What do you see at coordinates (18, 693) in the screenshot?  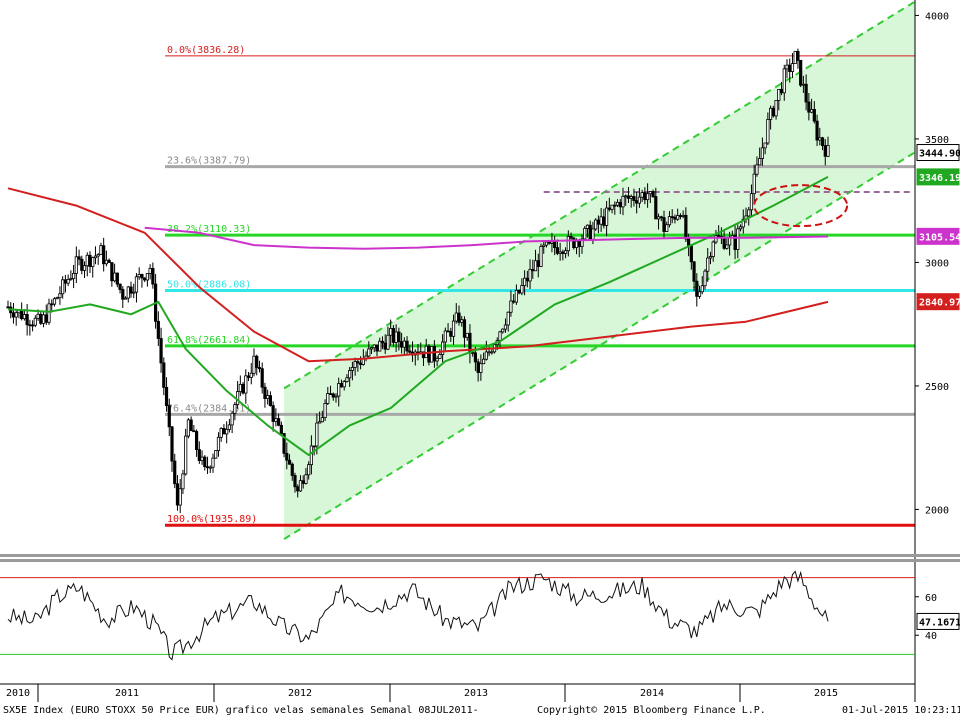 I see `x-tick-label: 2010` at bounding box center [18, 693].